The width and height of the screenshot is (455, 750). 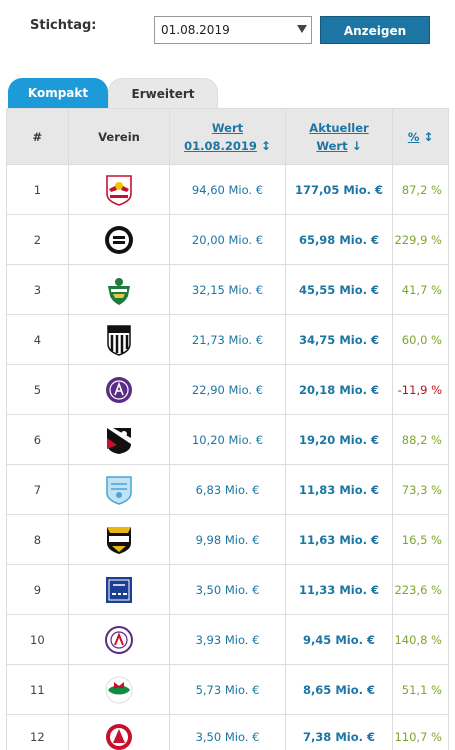 I want to click on wolfsberger-ac-crest, so click(x=119, y=440).